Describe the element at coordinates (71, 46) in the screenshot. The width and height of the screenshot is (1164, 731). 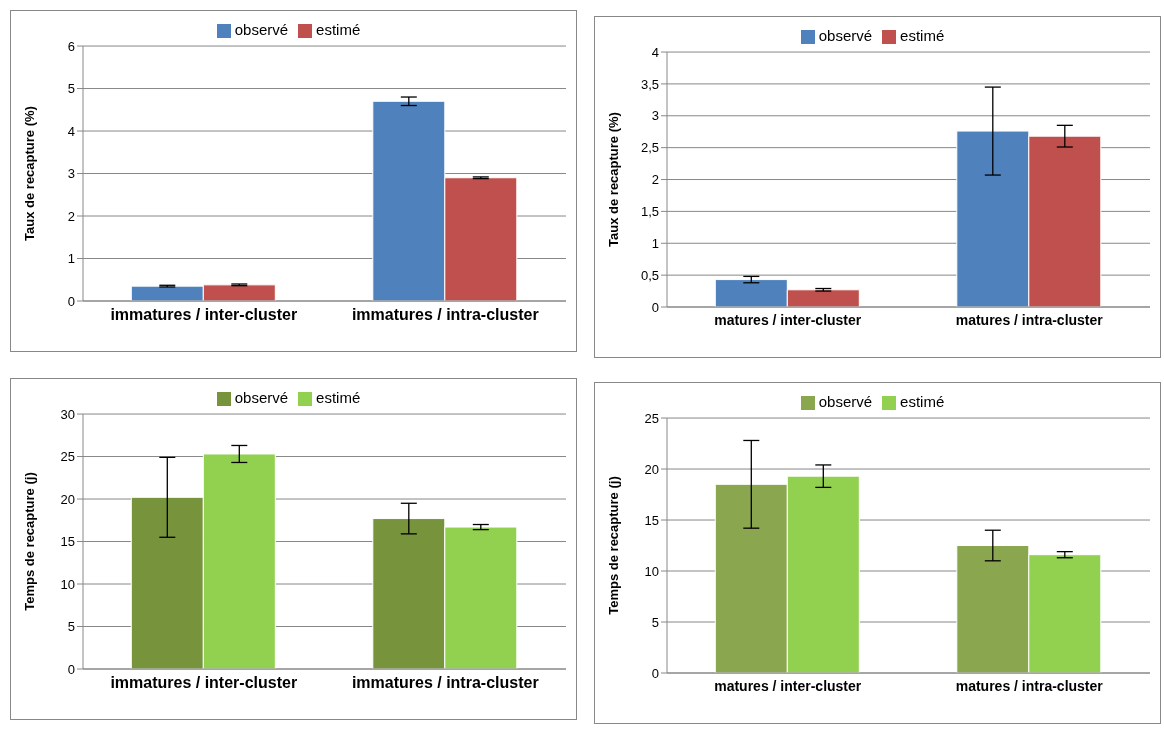
I see `y-tick-label: 6` at that location.